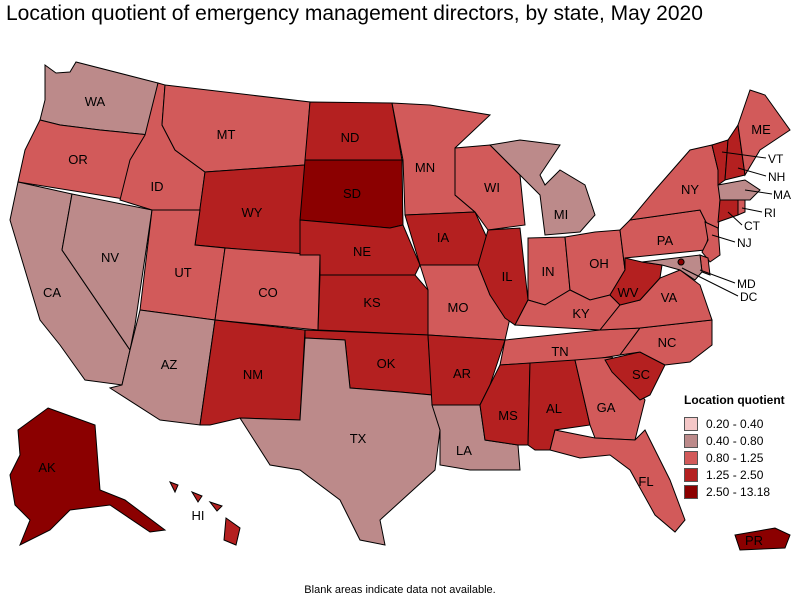 Image resolution: width=800 pixels, height=600 pixels. Describe the element at coordinates (362, 251) in the screenshot. I see `state-label-NE: NE` at that location.